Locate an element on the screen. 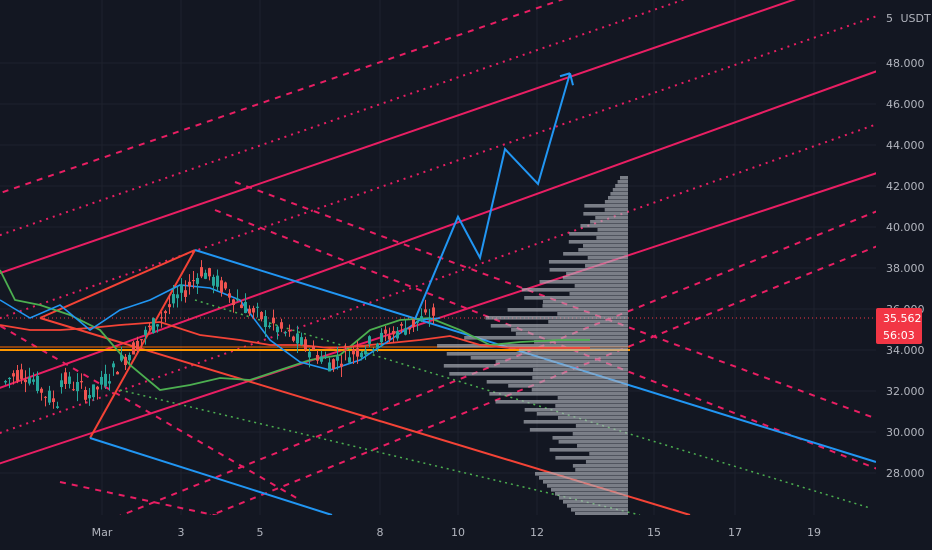 The image size is (932, 550). price-tick-label: 32.000 is located at coordinates (905, 391).